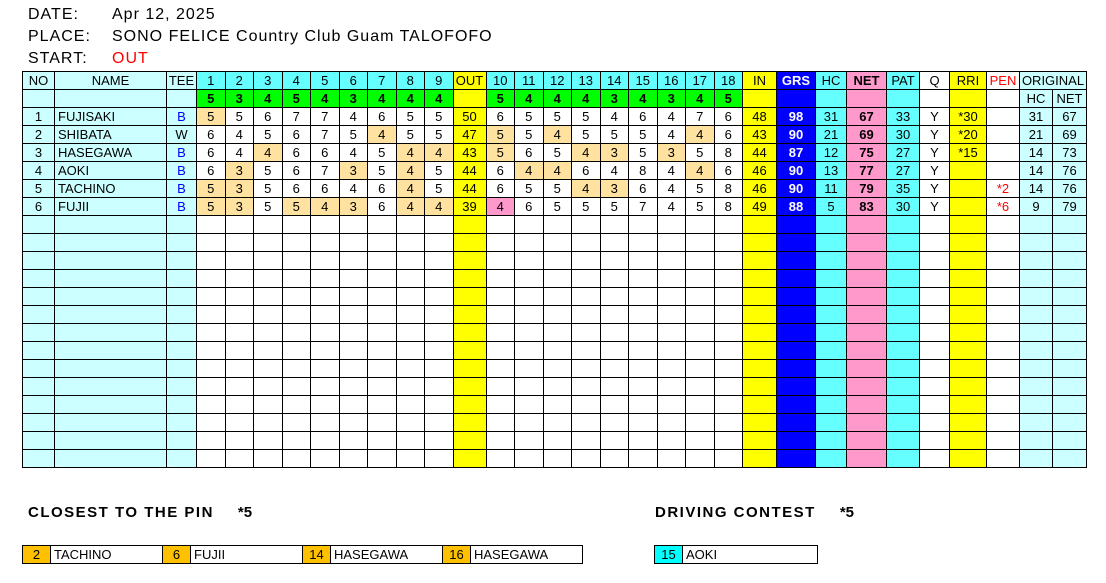 The width and height of the screenshot is (1106, 583). What do you see at coordinates (181, 152) in the screenshot?
I see `tee-cell: B` at bounding box center [181, 152].